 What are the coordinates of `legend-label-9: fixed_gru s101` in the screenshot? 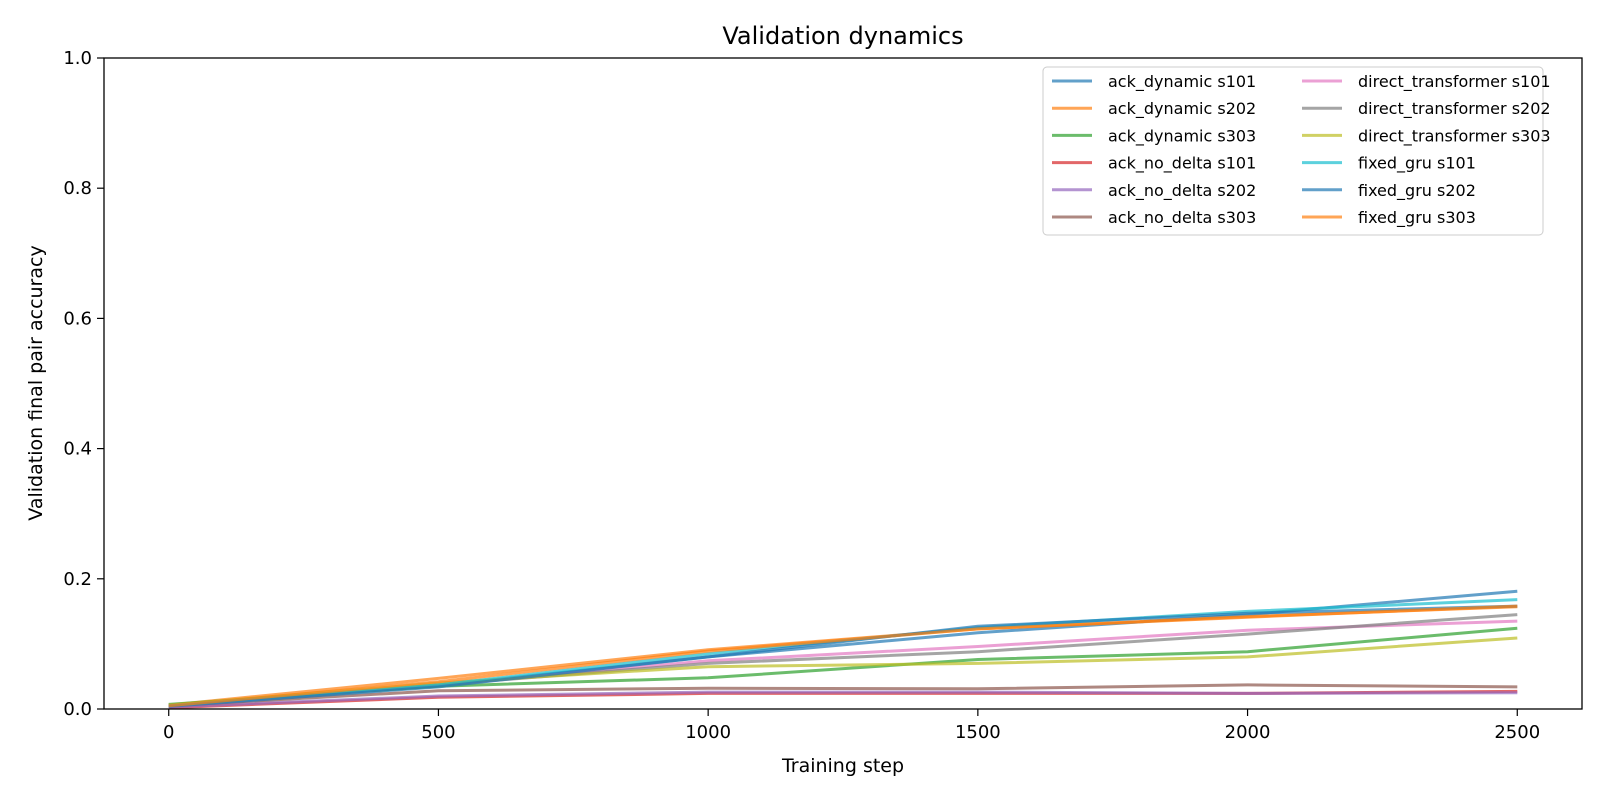 It's located at (1417, 164).